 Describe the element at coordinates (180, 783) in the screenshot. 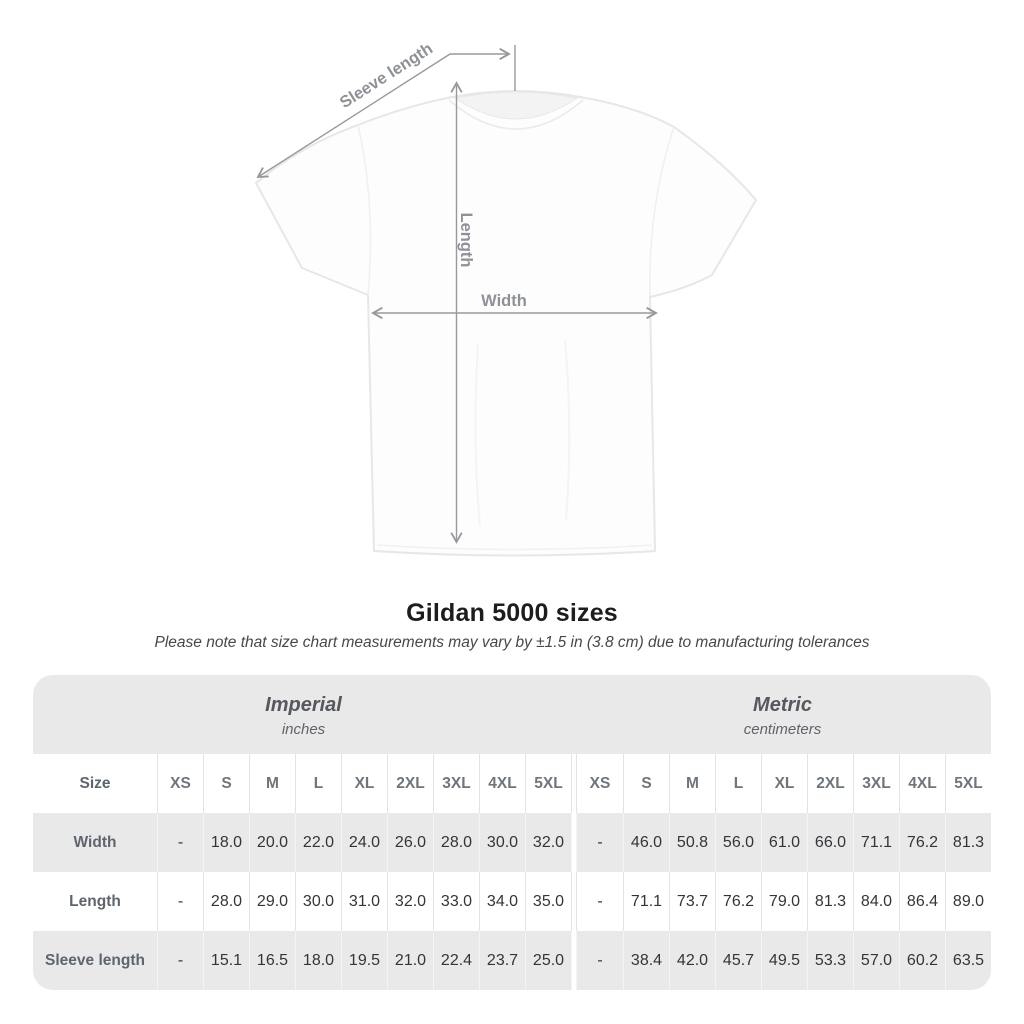

I see `size-header-imperial-xs: XS` at that location.